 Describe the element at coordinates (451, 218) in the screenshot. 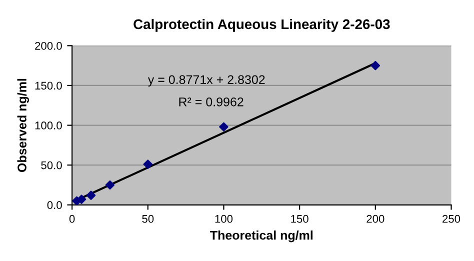

I see `x-tick-label: 250` at that location.